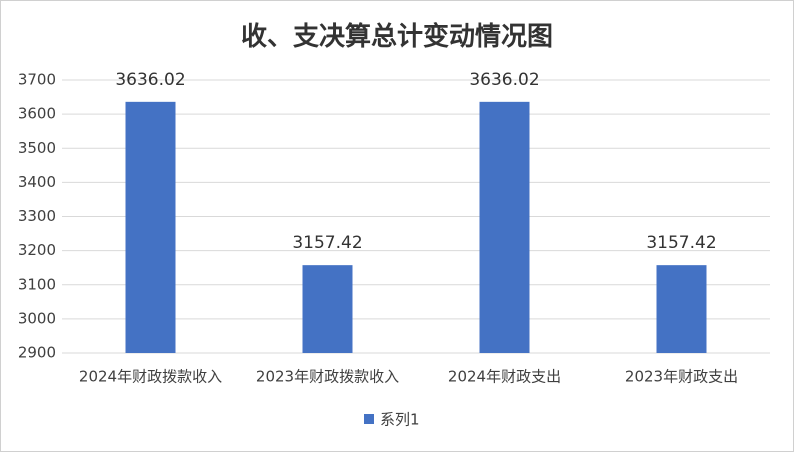  Describe the element at coordinates (400, 420) in the screenshot. I see `legend-label: 系列1` at that location.